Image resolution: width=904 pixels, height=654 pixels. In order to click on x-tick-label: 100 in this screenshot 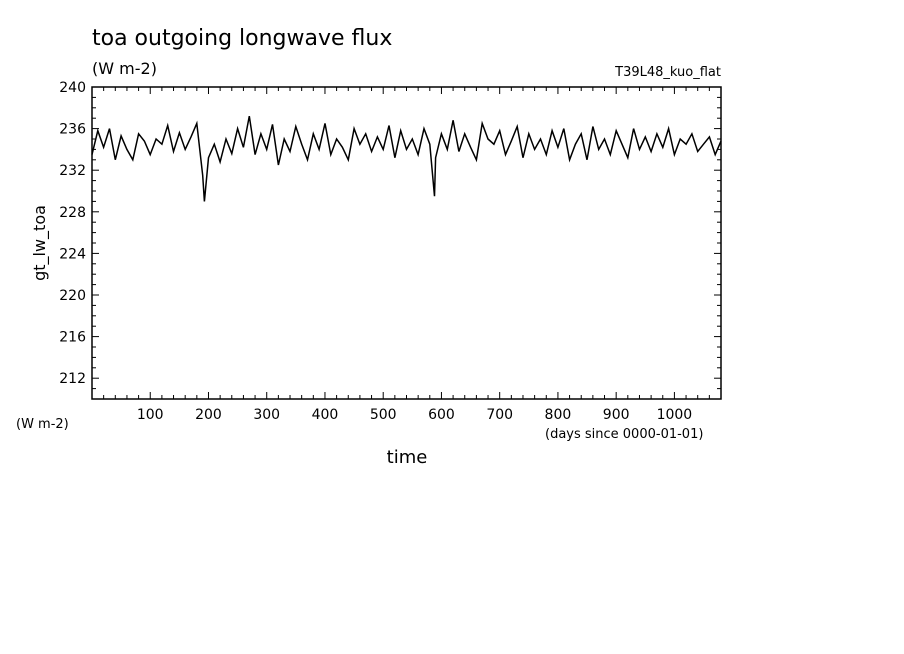, I will do `click(150, 415)`.